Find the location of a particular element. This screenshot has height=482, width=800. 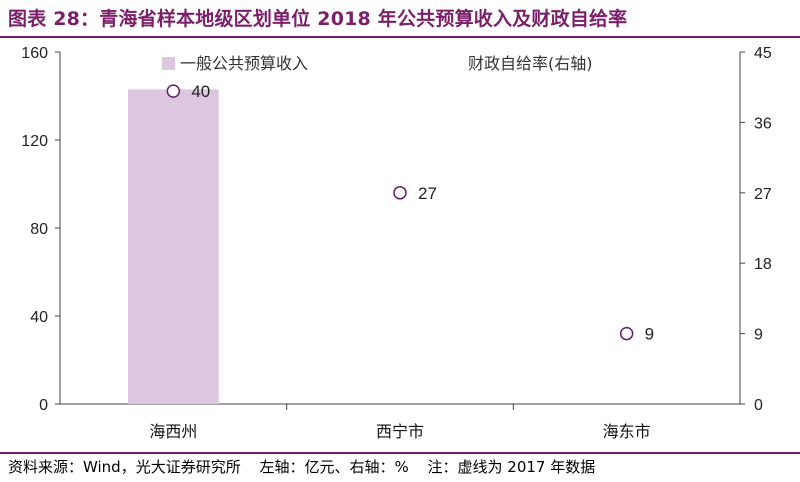

data-label: 9 is located at coordinates (649, 334).